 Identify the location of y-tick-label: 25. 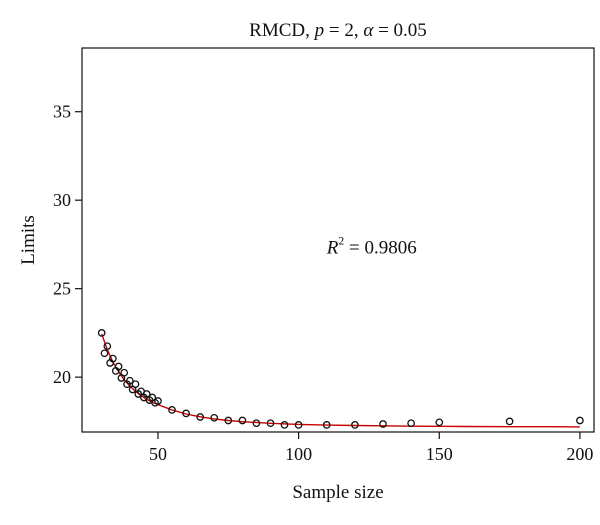
(62, 289).